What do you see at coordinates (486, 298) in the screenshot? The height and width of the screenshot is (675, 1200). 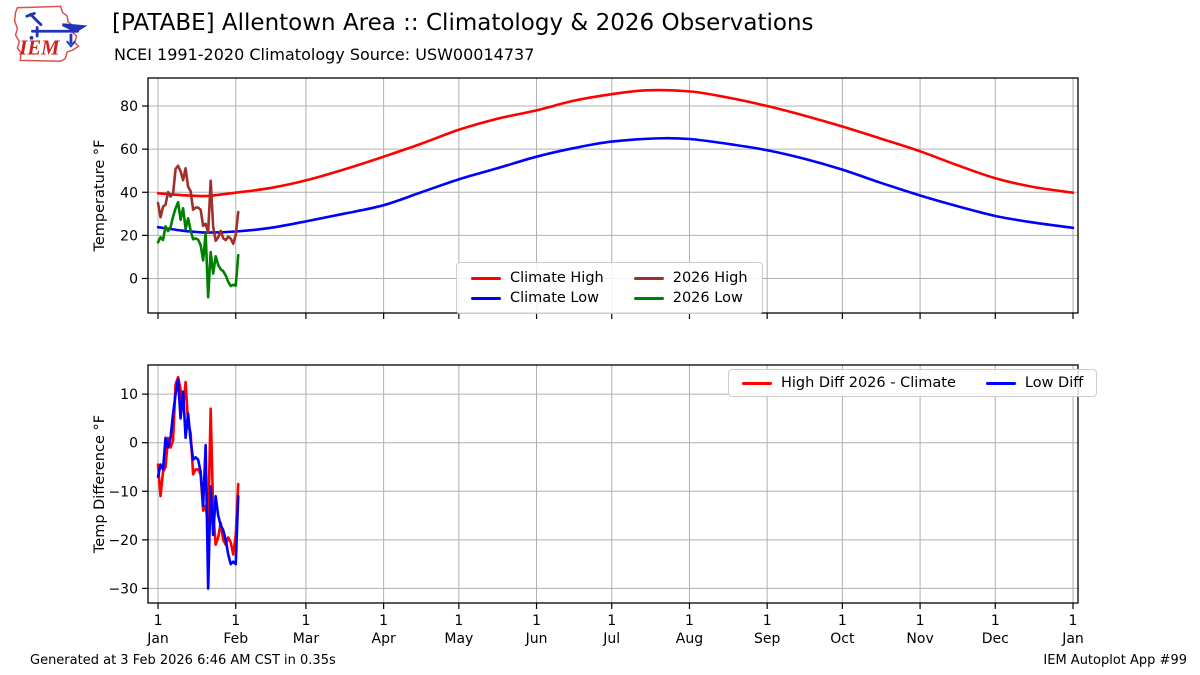 I see `climate-low-line-icon` at bounding box center [486, 298].